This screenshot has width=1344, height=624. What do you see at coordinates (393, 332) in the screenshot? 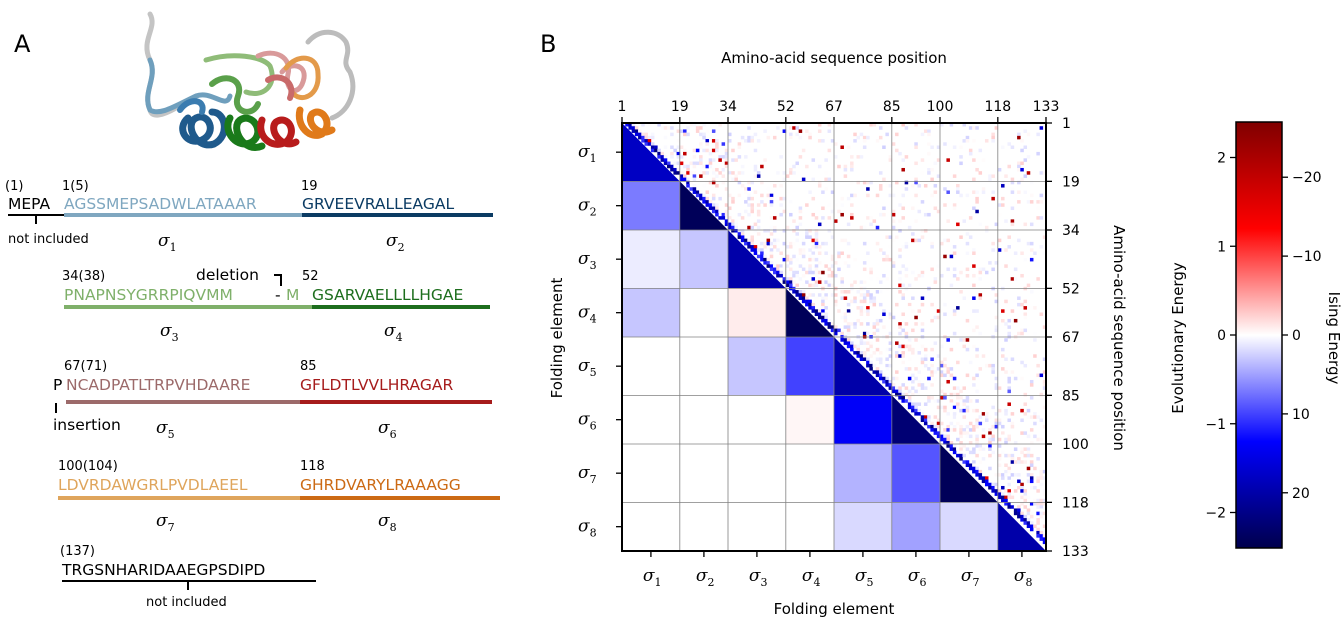
I see `sigma-4-label: σ4` at bounding box center [393, 332].